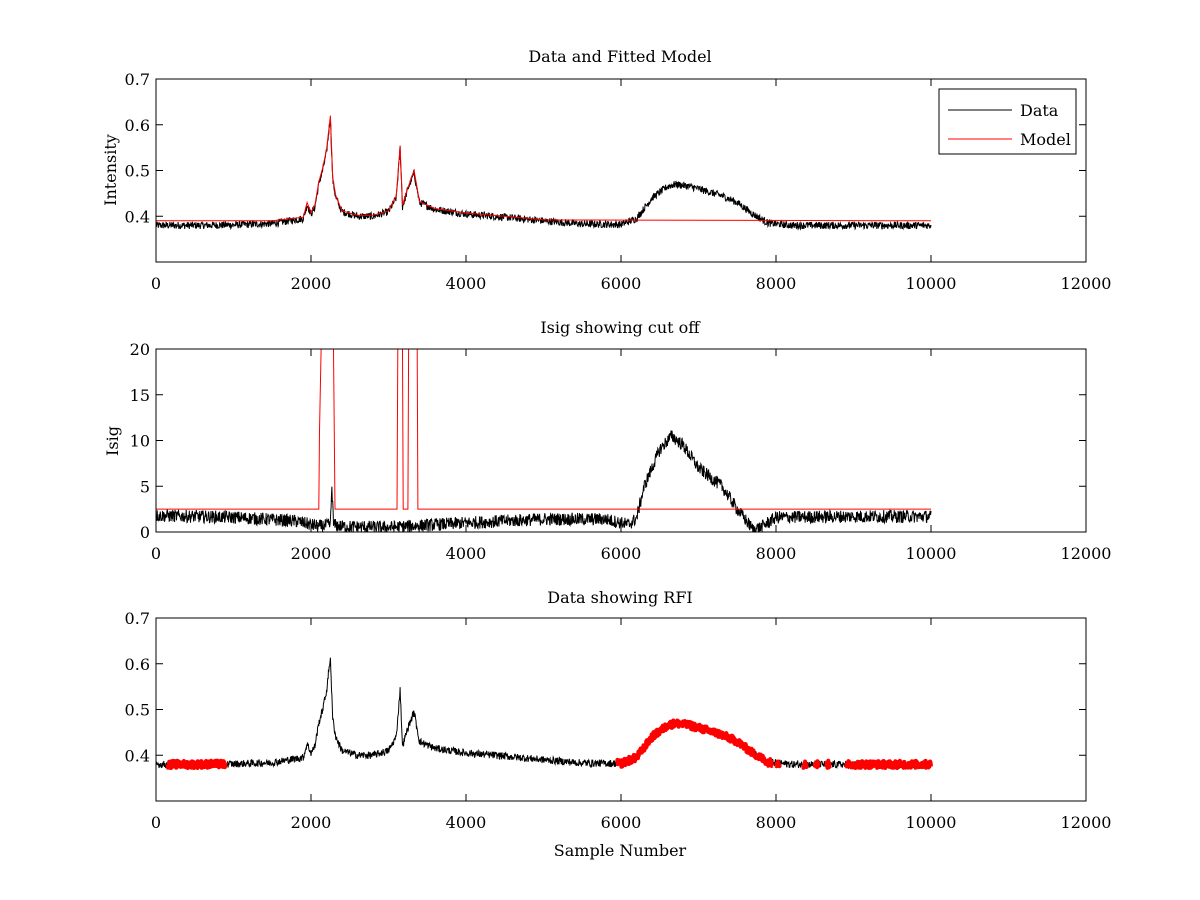  I want to click on chart-title: Data and Fitted Model, so click(619, 56).